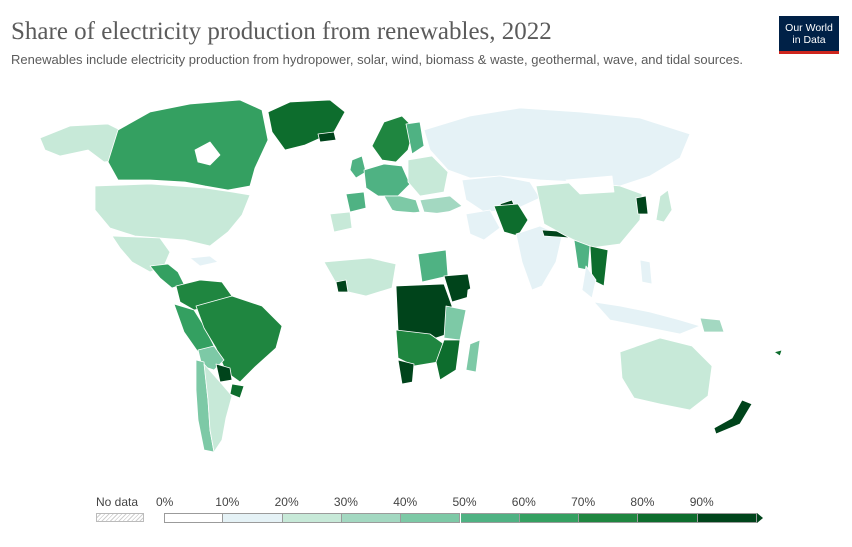  What do you see at coordinates (809, 40) in the screenshot?
I see `logo-line-2: in Data` at bounding box center [809, 40].